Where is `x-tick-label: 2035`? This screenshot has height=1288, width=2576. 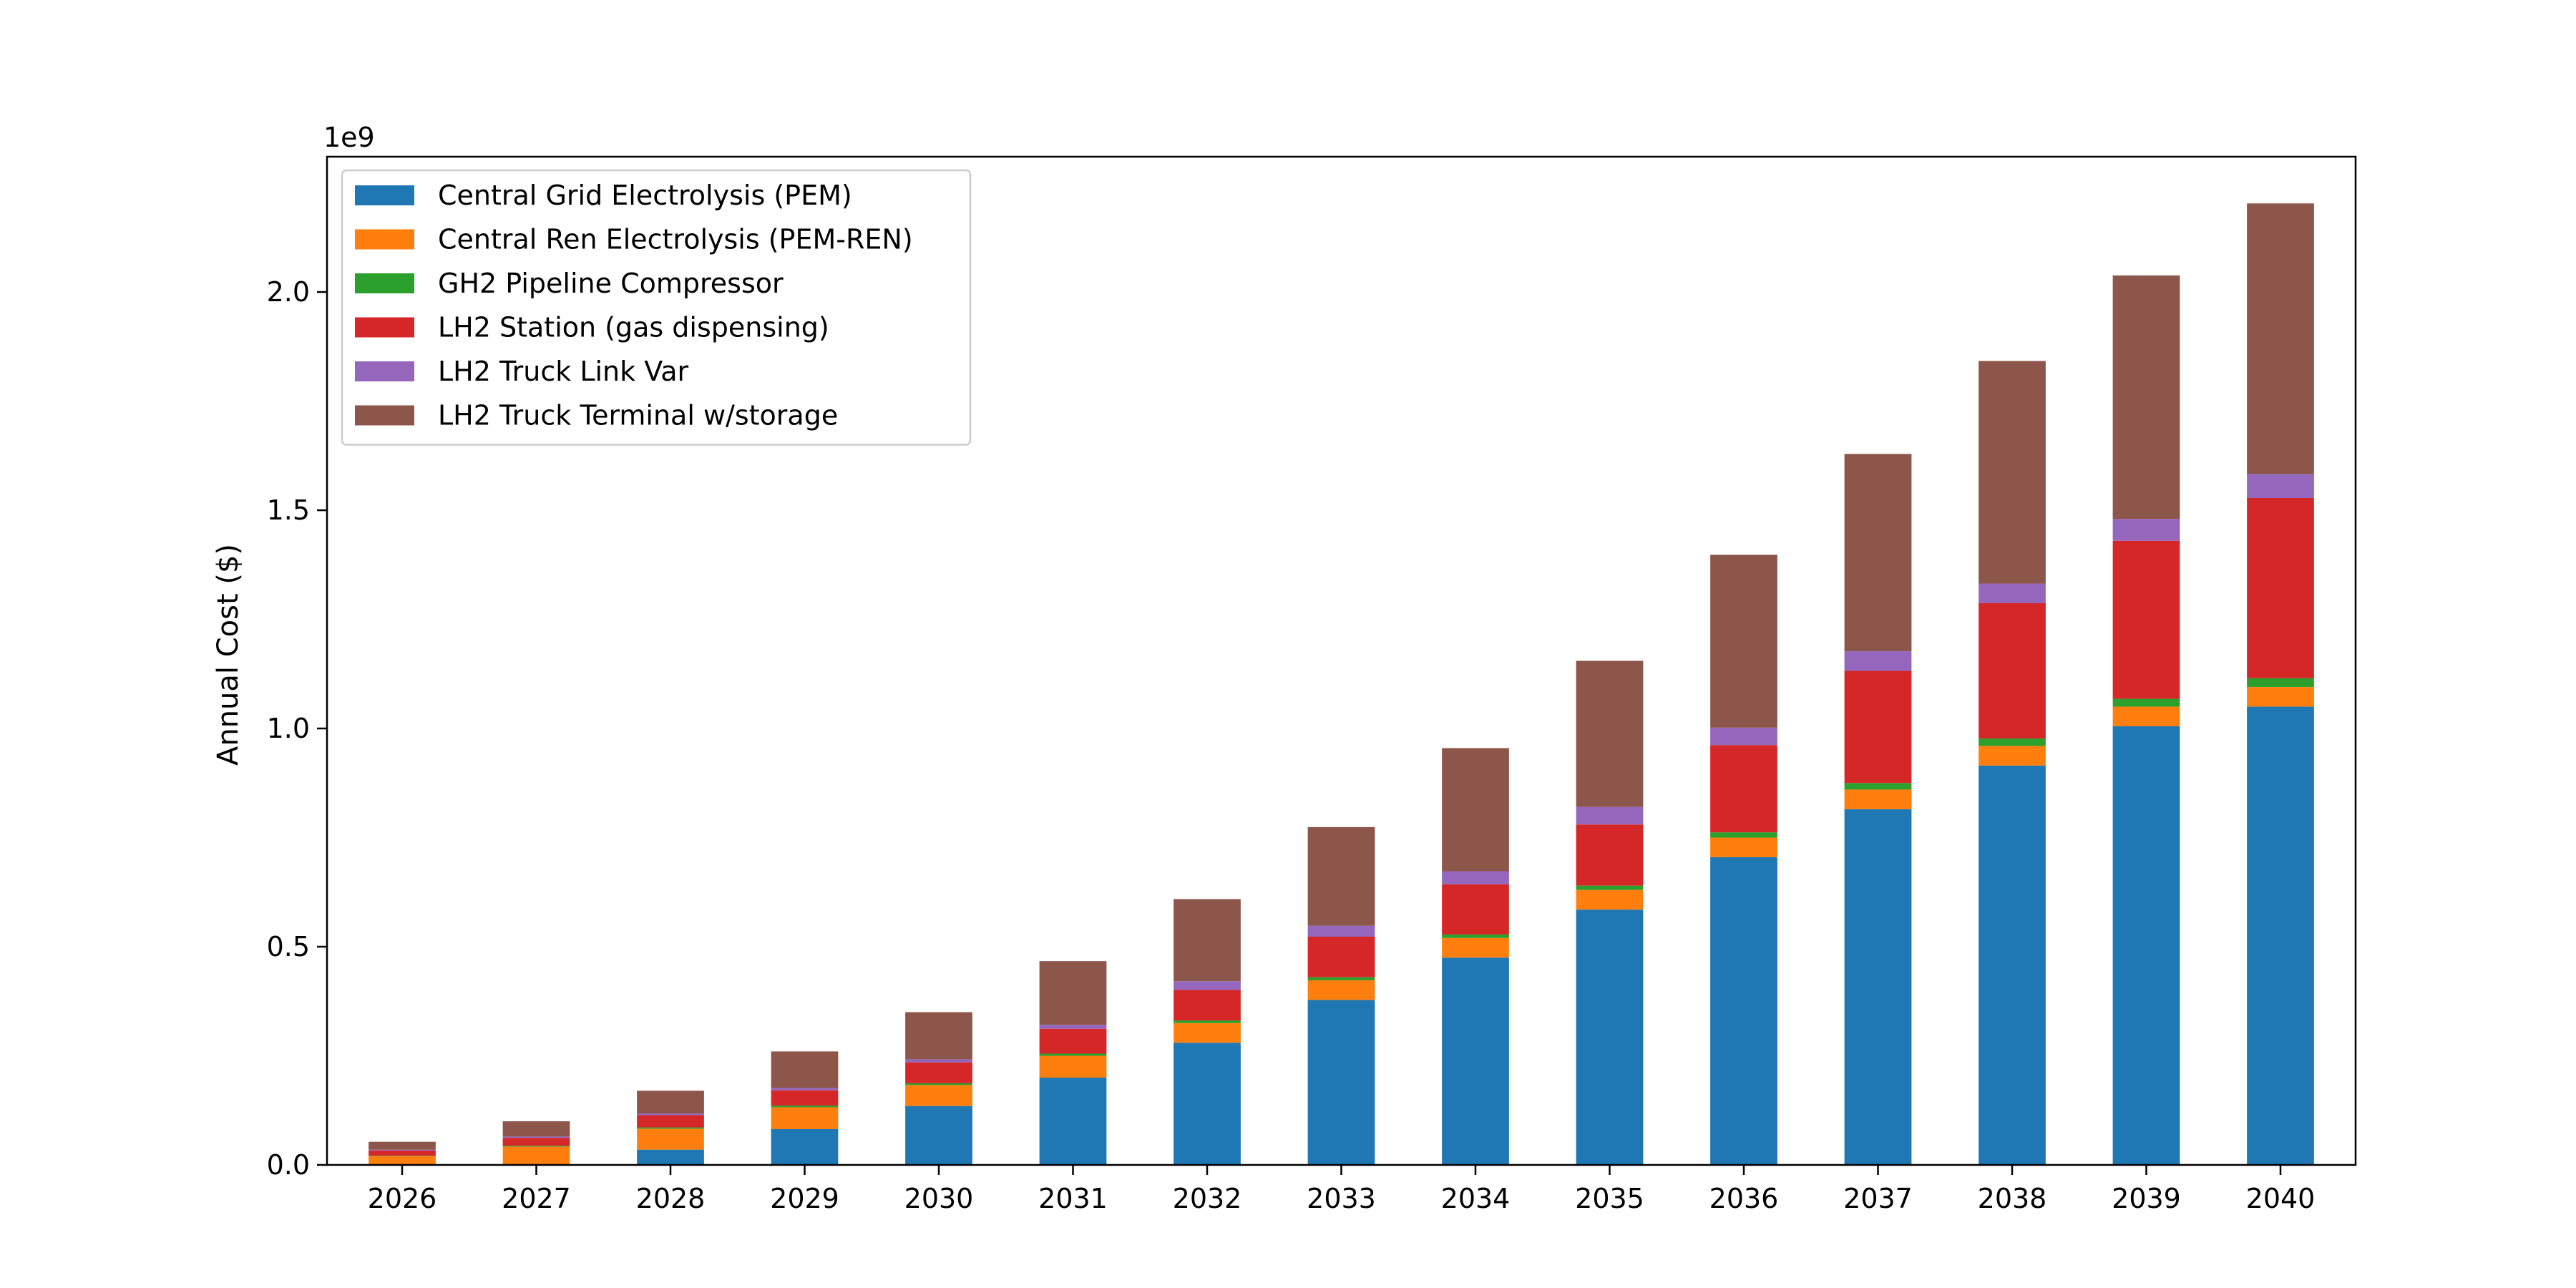 x-tick-label: 2035 is located at coordinates (1609, 1198).